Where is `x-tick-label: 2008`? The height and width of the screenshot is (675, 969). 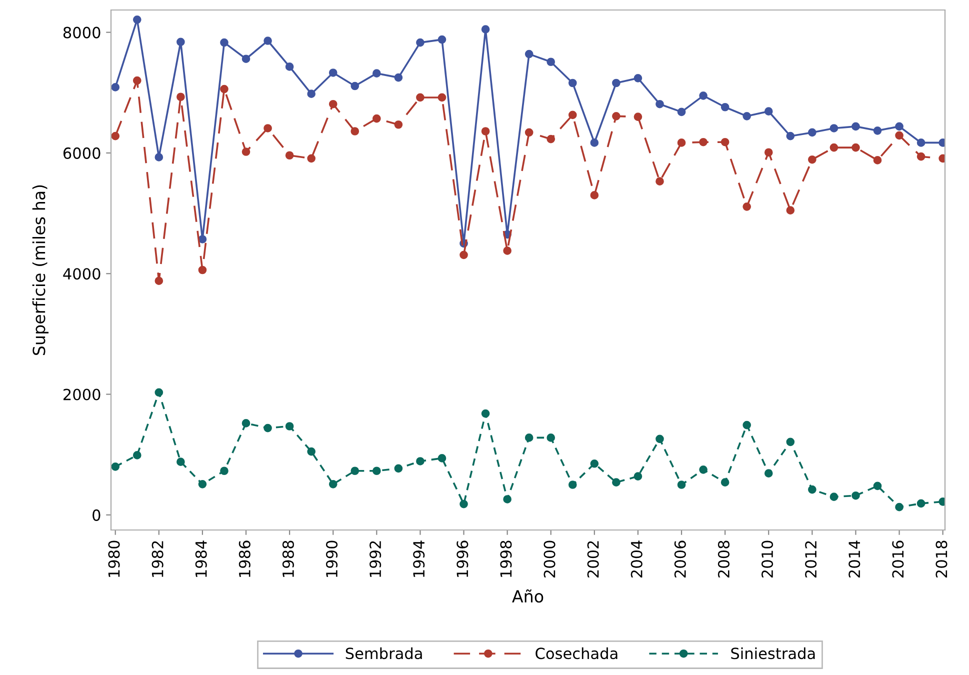
x-tick-label: 2008 is located at coordinates (724, 559).